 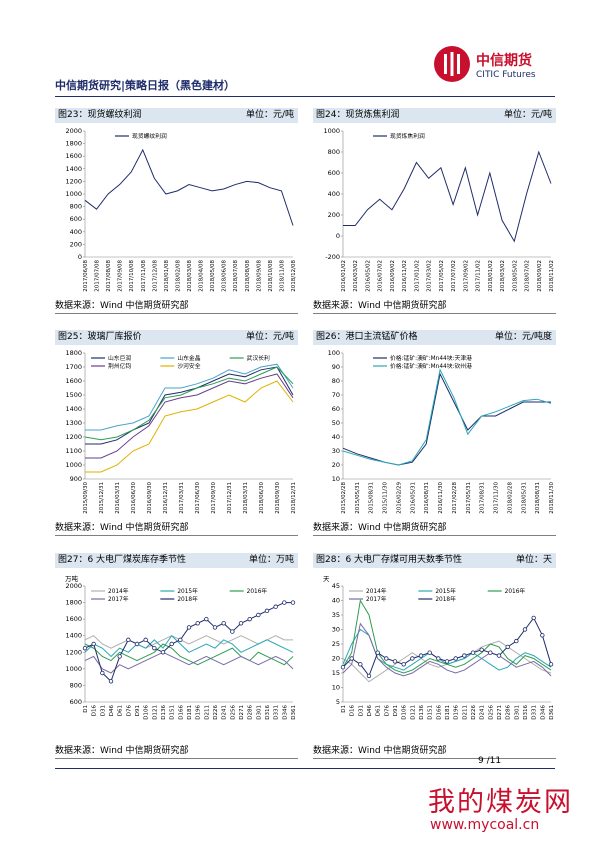 What do you see at coordinates (344, 498) in the screenshot?
I see `x-tick-label: 2015/02/28` at bounding box center [344, 498].